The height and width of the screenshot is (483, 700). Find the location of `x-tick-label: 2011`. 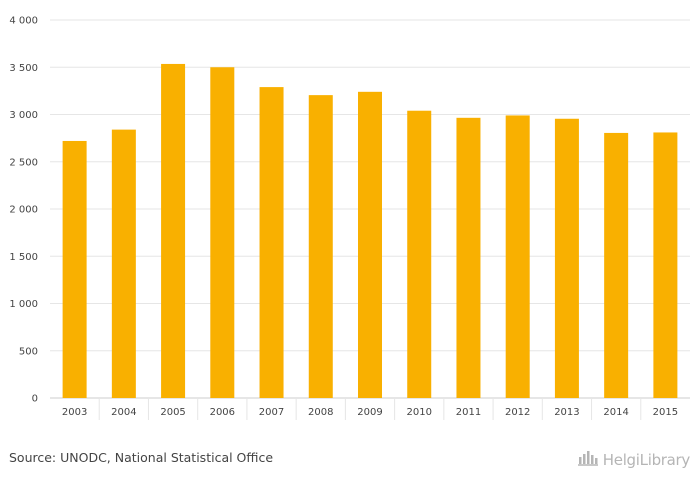

x-tick-label: 2011 is located at coordinates (468, 412).